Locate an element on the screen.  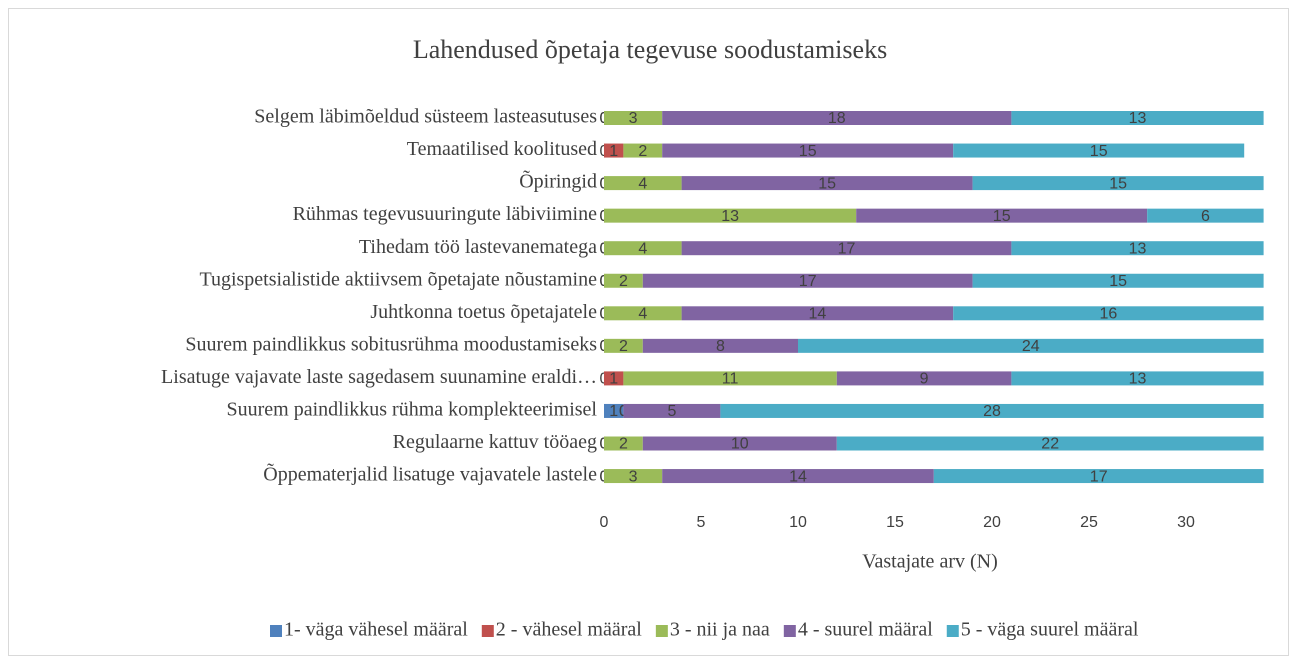
data-label: 24 is located at coordinates (1031, 346).